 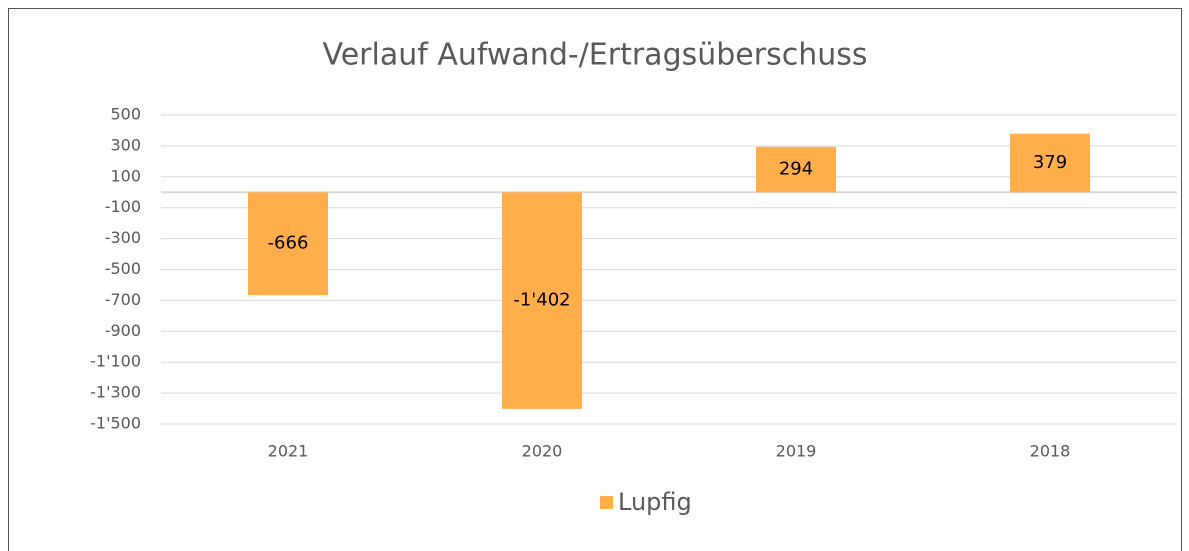 What do you see at coordinates (123, 299) in the screenshot?
I see `y-tick-label: -700` at bounding box center [123, 299].